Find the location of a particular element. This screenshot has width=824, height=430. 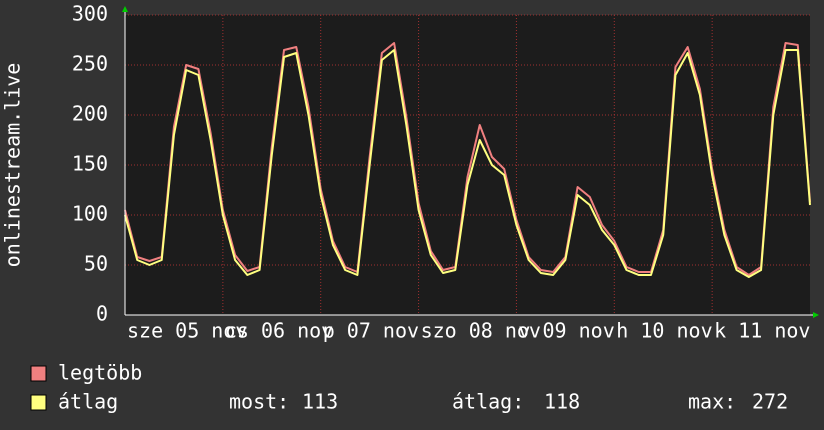

legend: legtöbb átlag most: 113 átlag: 118 max: 272 is located at coordinates (409, 387).